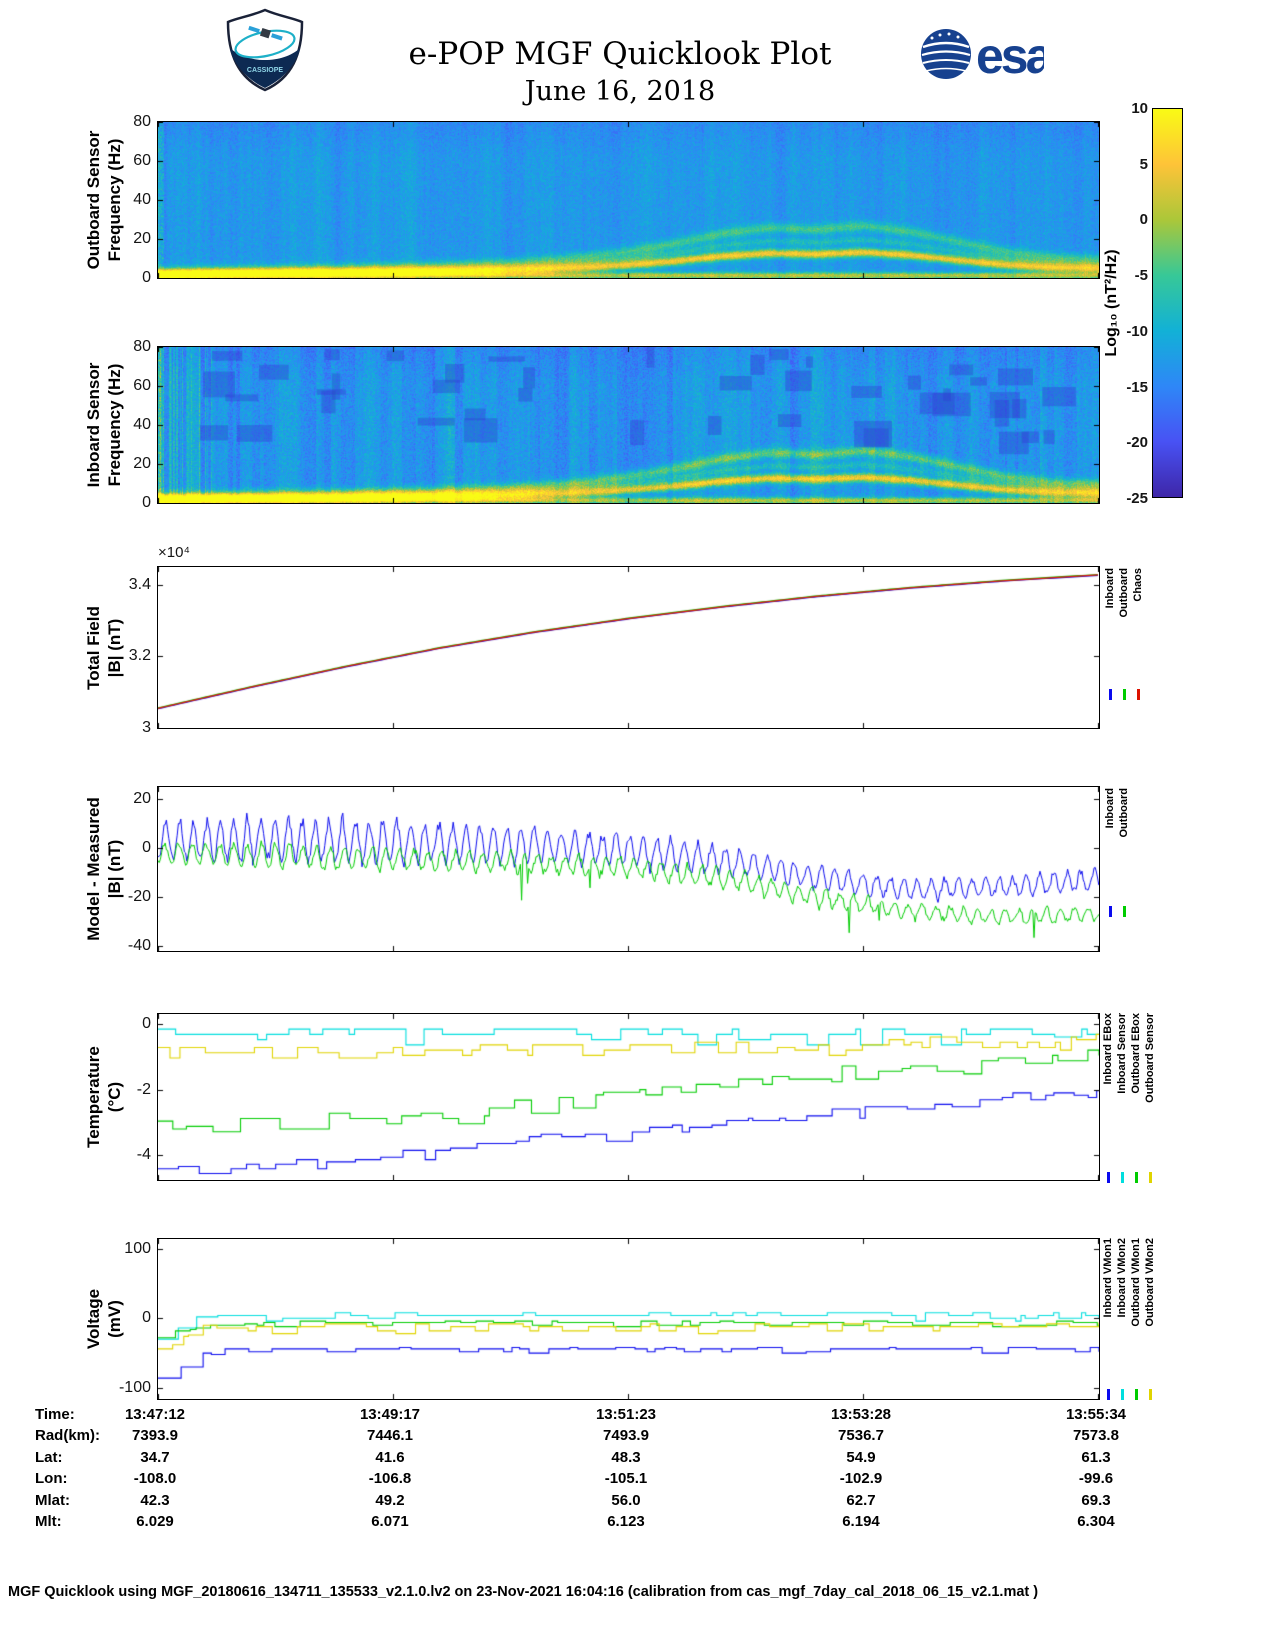 The height and width of the screenshot is (1650, 1275). I want to click on table-cell: 7536.7, so click(861, 1435).